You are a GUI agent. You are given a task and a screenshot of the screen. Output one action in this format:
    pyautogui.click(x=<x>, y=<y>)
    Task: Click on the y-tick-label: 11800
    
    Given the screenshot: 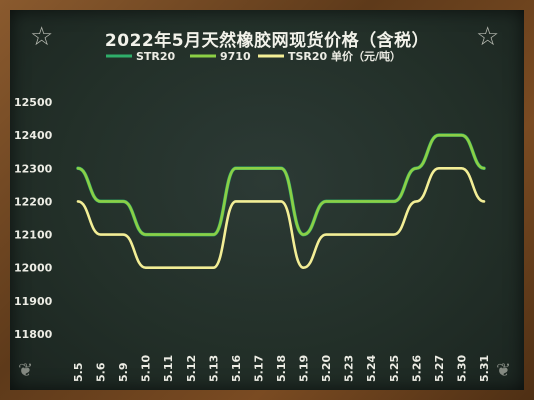 What is the action you would take?
    pyautogui.click(x=33, y=334)
    